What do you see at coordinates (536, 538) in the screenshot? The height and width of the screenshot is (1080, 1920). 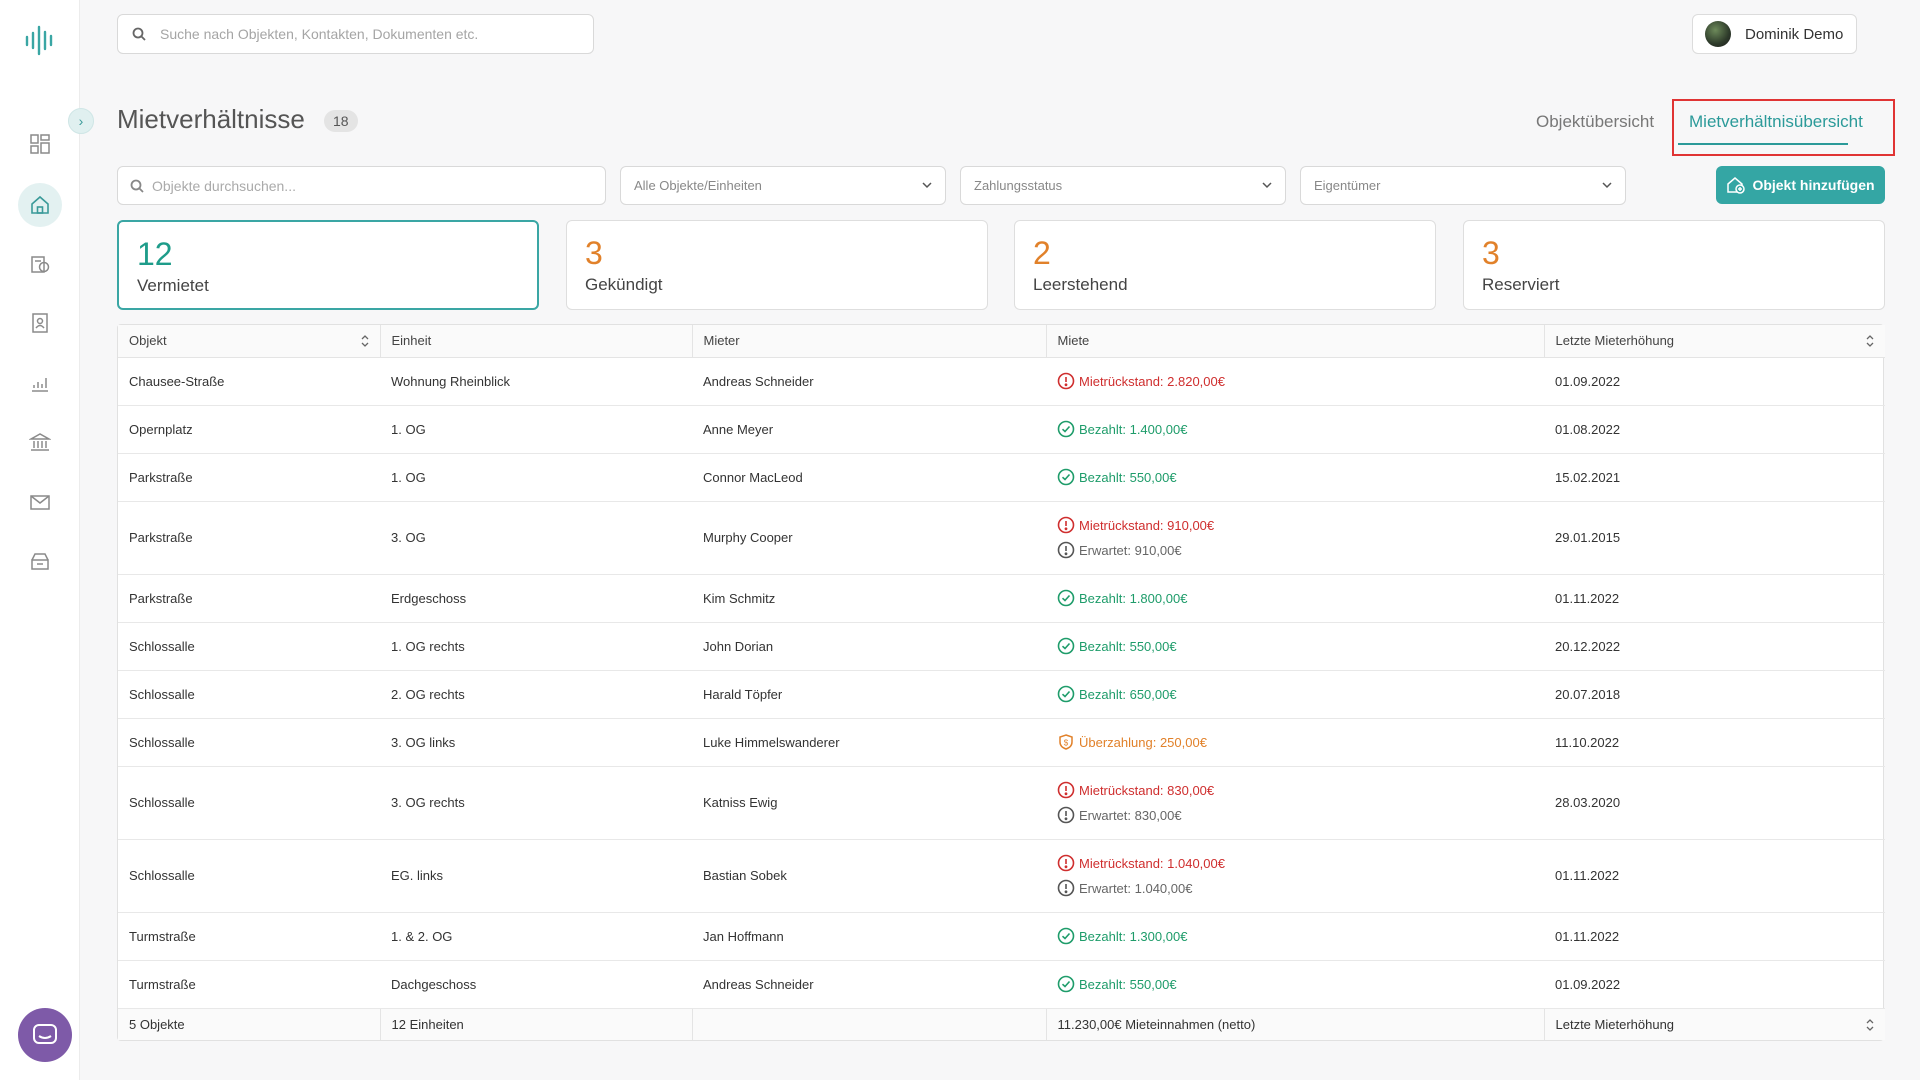 I see `cell-einheit: 3. OG` at bounding box center [536, 538].